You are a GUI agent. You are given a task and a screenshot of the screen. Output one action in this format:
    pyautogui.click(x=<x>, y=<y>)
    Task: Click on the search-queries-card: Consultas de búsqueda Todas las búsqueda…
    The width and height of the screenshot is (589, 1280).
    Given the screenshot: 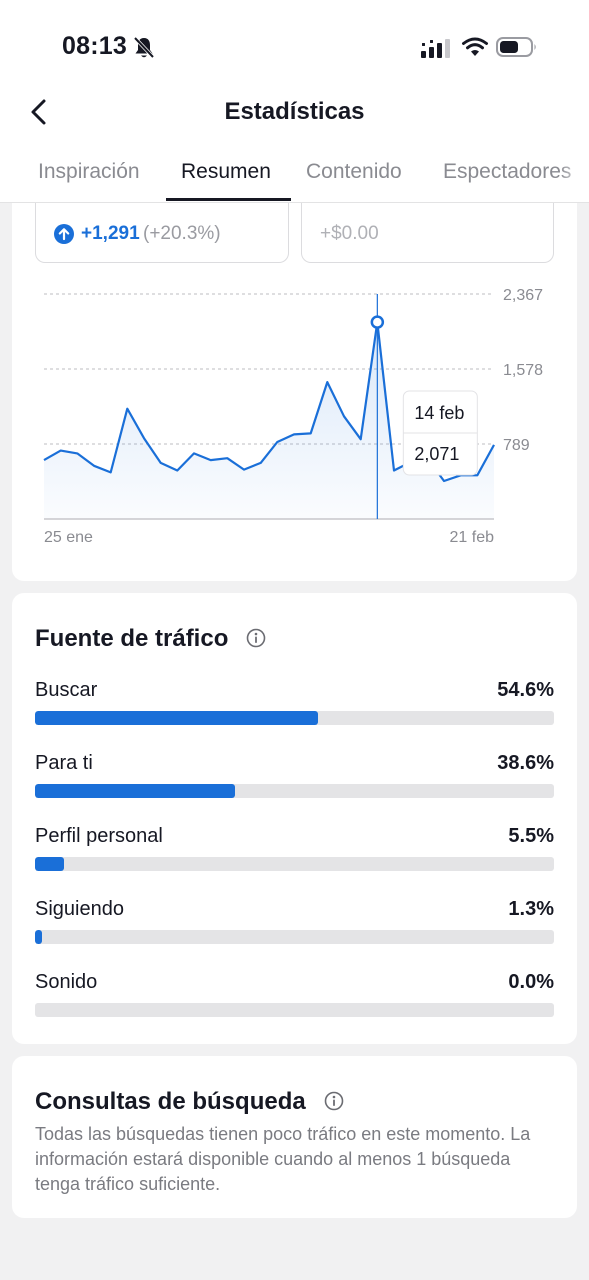 What is the action you would take?
    pyautogui.click(x=294, y=1137)
    